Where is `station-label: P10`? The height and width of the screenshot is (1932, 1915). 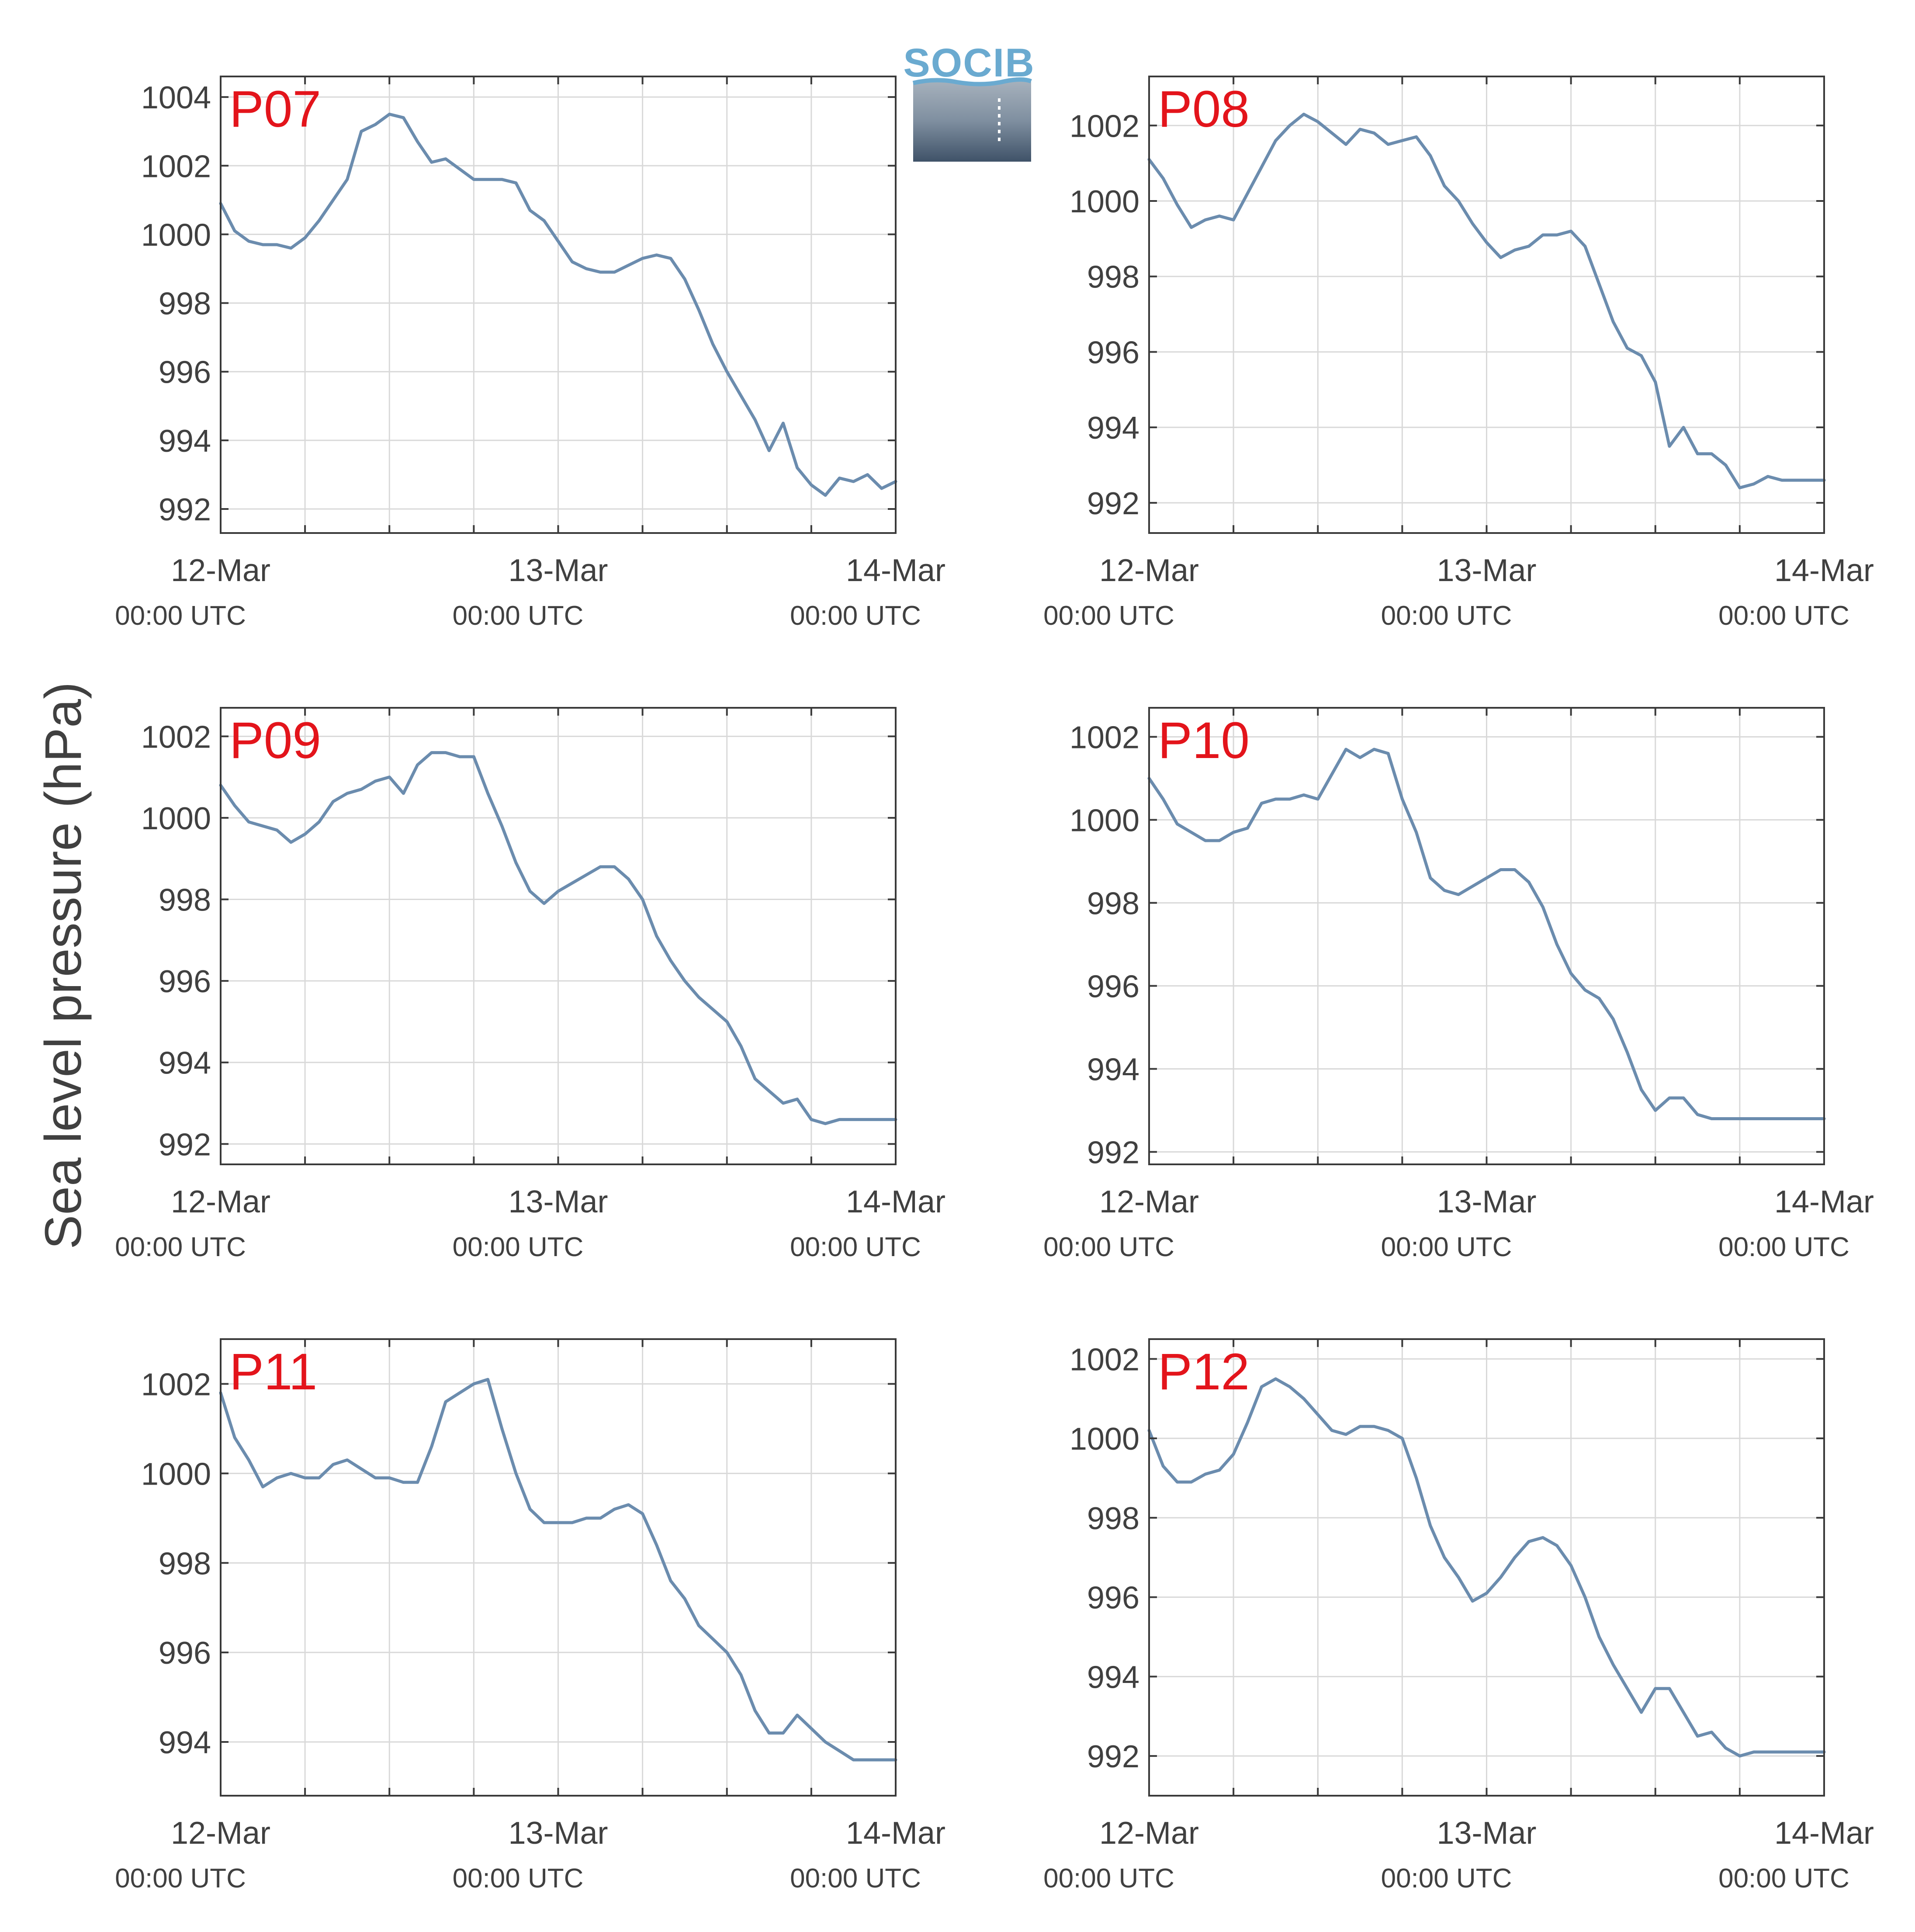 station-label: P10 is located at coordinates (1204, 740).